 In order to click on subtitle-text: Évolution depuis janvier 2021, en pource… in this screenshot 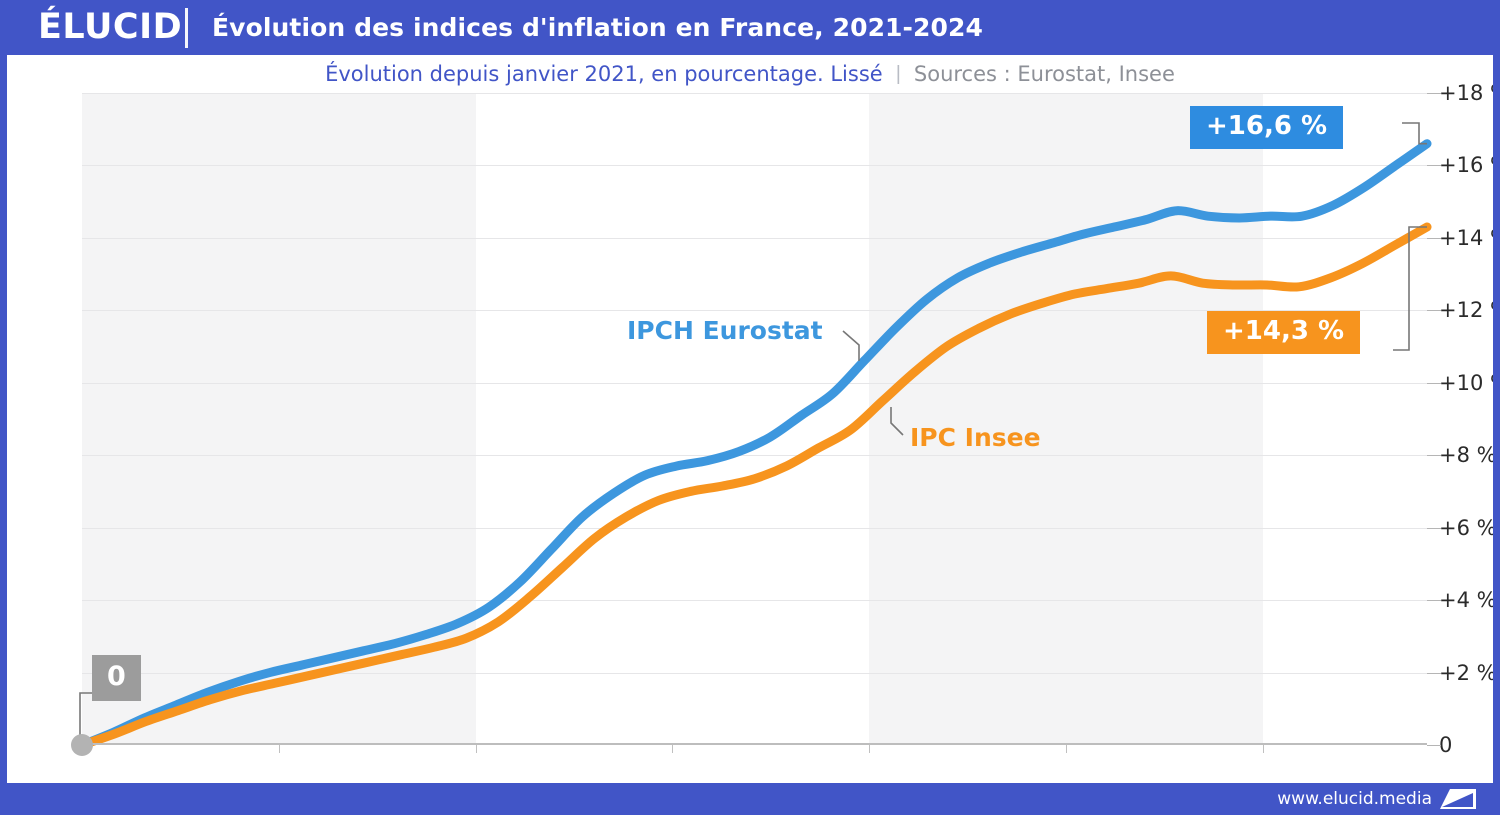, I will do `click(604, 74)`.